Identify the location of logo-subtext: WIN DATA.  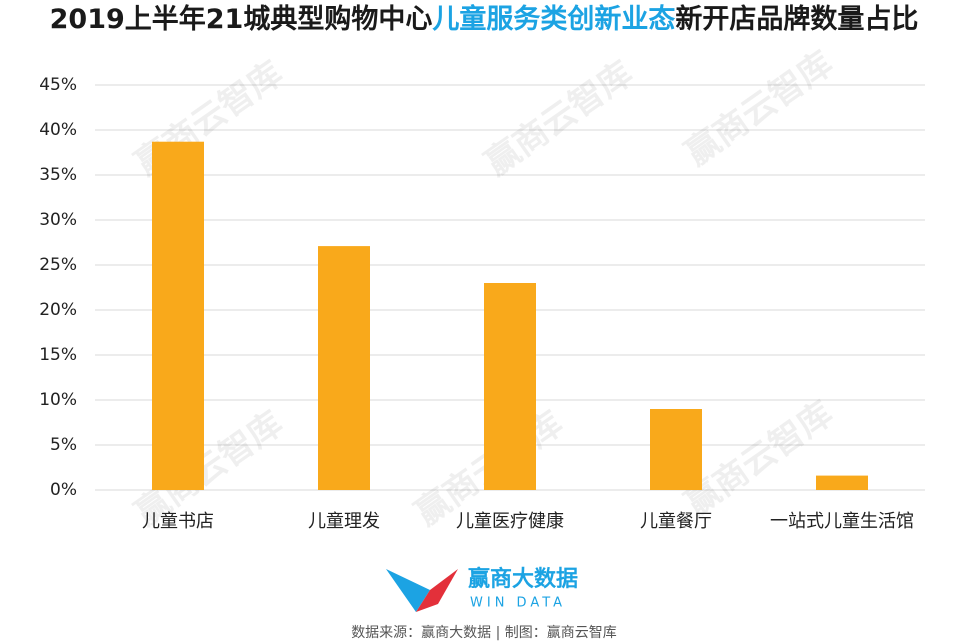
(518, 603).